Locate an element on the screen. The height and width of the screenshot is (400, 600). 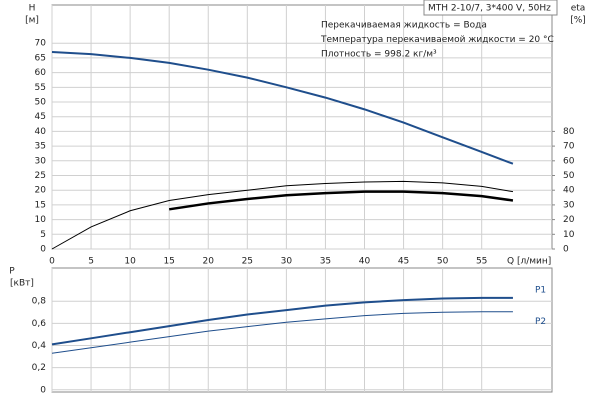
annotation: Плотность = 998.2 кг/м³ is located at coordinates (379, 55).